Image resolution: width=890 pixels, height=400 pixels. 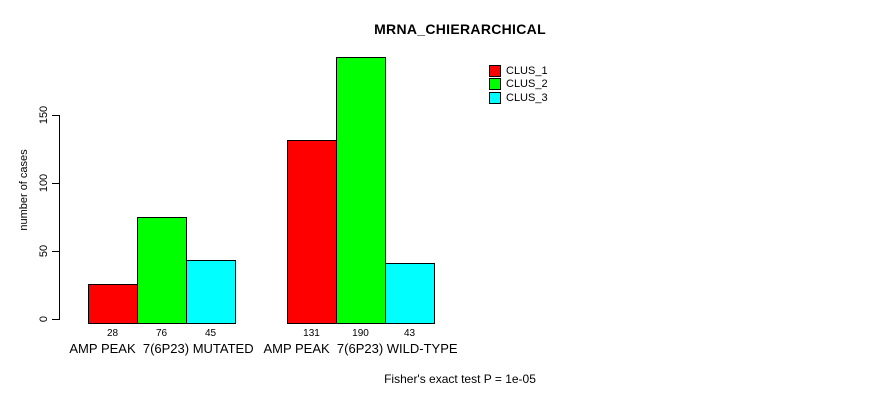 I want to click on bar-value-clus_2-mutated: 76, so click(x=161, y=333).